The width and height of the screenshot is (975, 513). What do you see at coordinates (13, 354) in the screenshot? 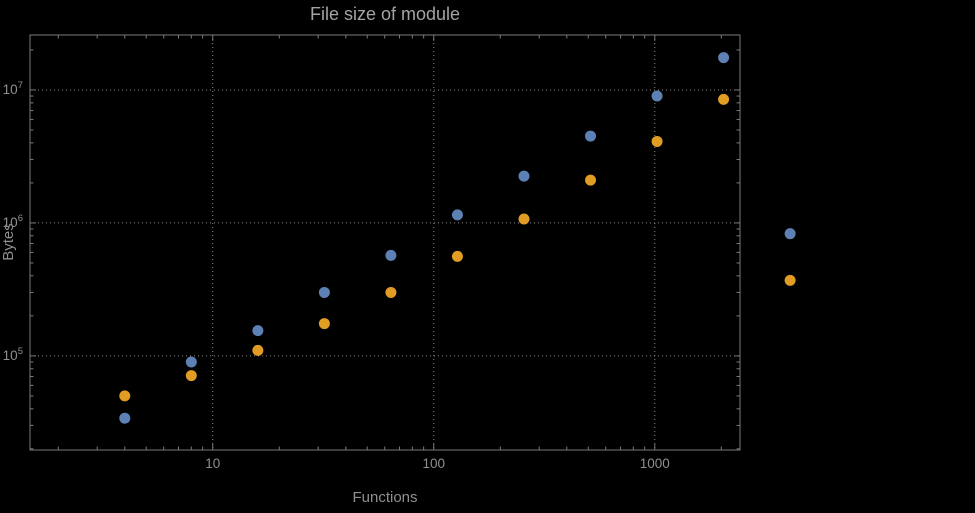
I see `y-tick-label: 10⁵` at bounding box center [13, 354].